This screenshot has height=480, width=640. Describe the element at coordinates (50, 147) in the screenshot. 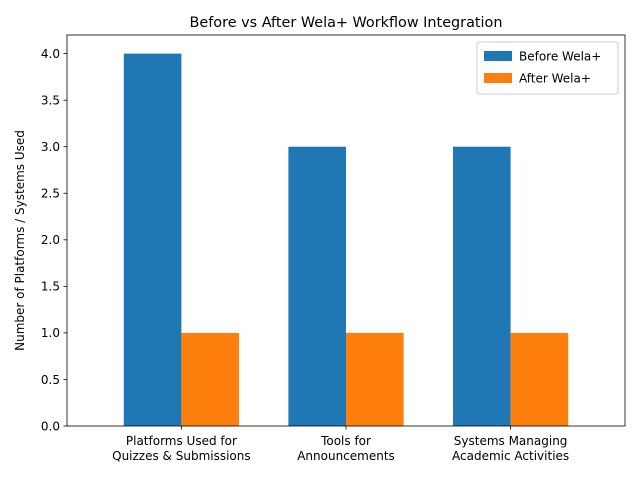

I see `y-tick-label: 3.0` at that location.